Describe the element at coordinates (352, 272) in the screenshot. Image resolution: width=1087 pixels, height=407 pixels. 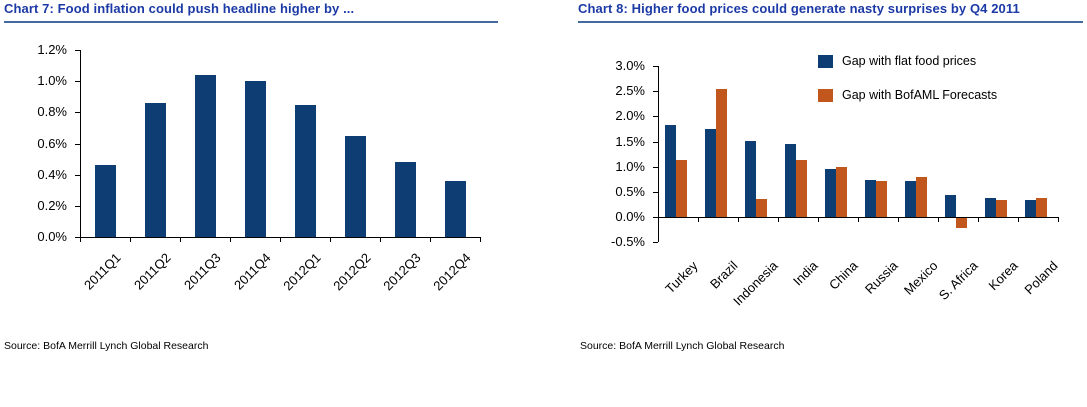
I see `x-axis-label: 2012Q2` at that location.